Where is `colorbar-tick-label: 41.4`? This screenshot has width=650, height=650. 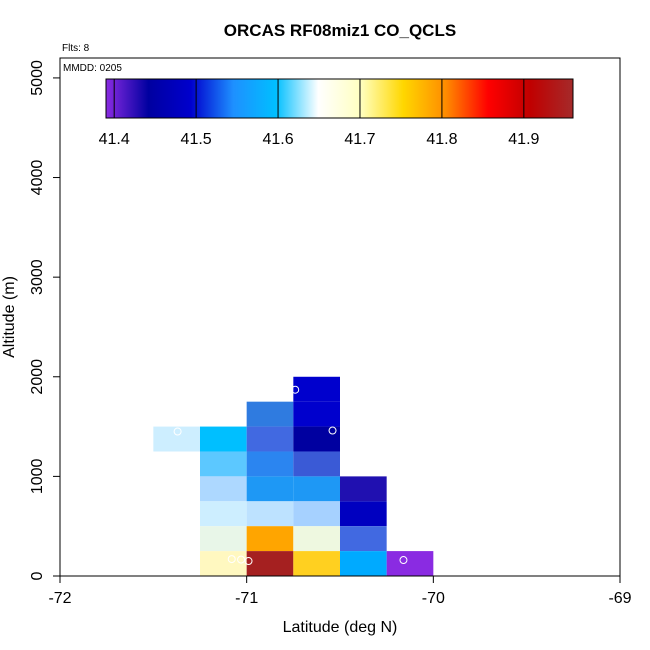
colorbar-tick-label: 41.4 is located at coordinates (114, 139).